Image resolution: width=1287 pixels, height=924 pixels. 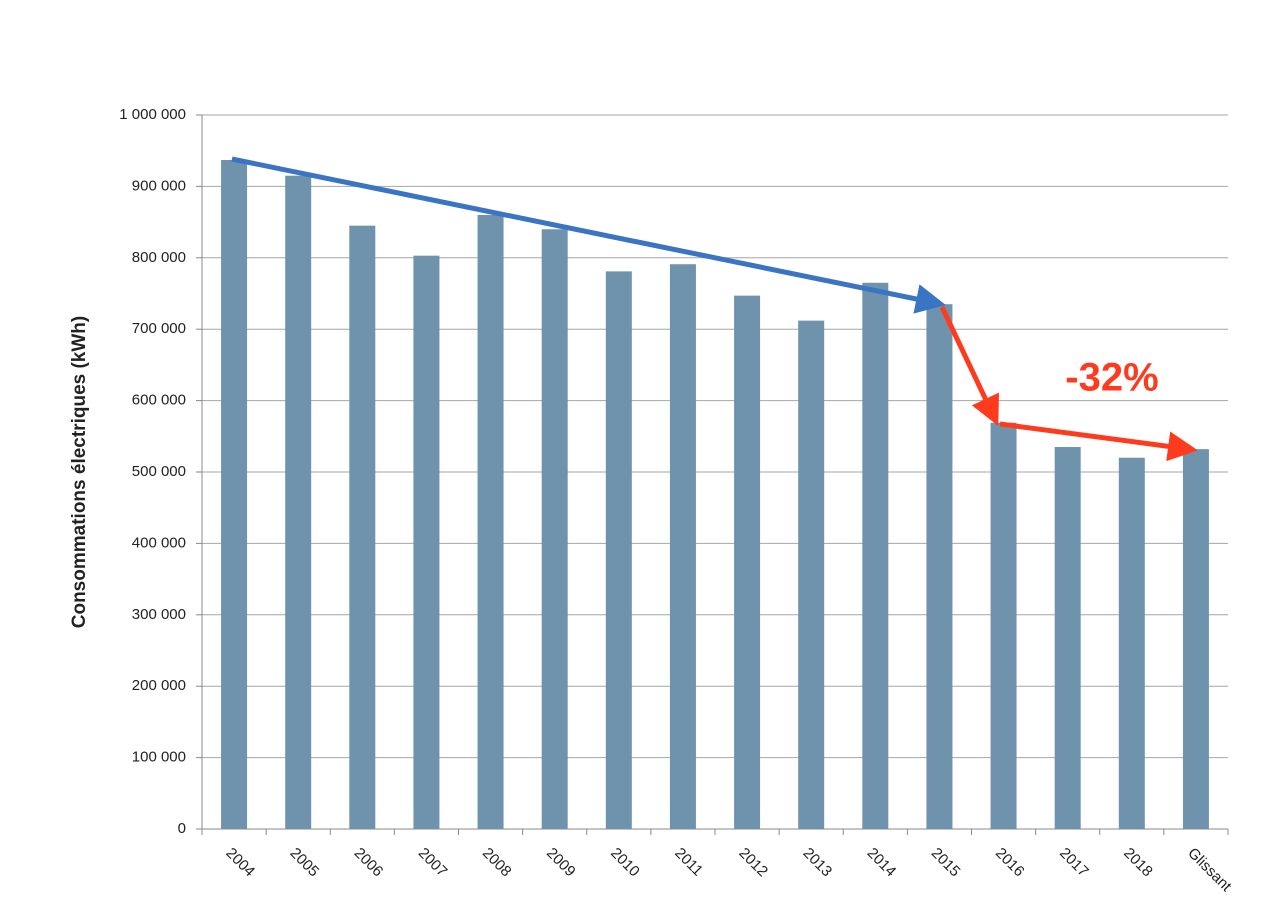 What do you see at coordinates (561, 863) in the screenshot?
I see `x-tick-label: 2009` at bounding box center [561, 863].